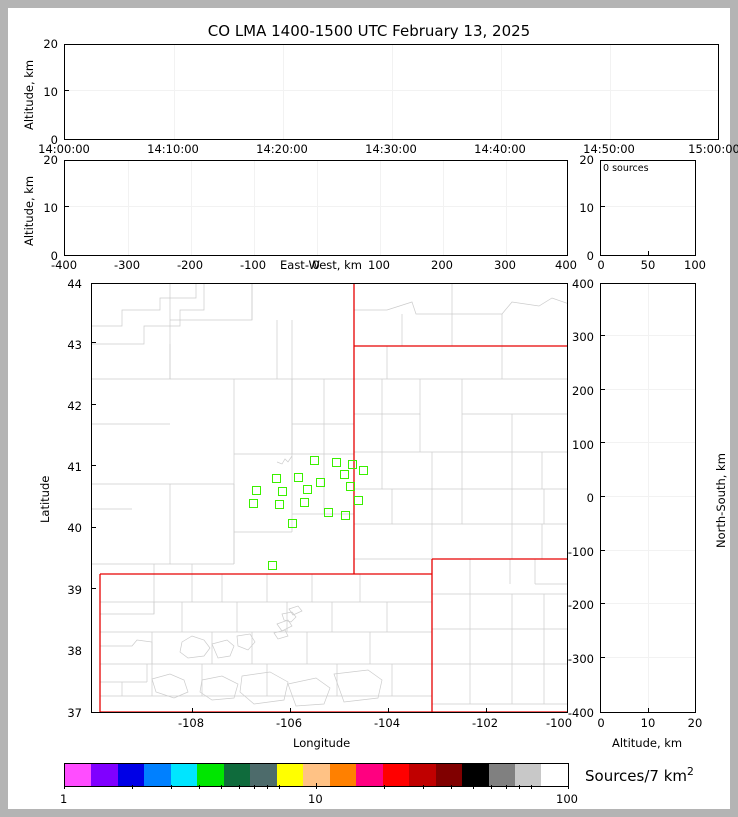  What do you see at coordinates (322, 743) in the screenshot?
I see `x-axis-label: Longitude` at bounding box center [322, 743].